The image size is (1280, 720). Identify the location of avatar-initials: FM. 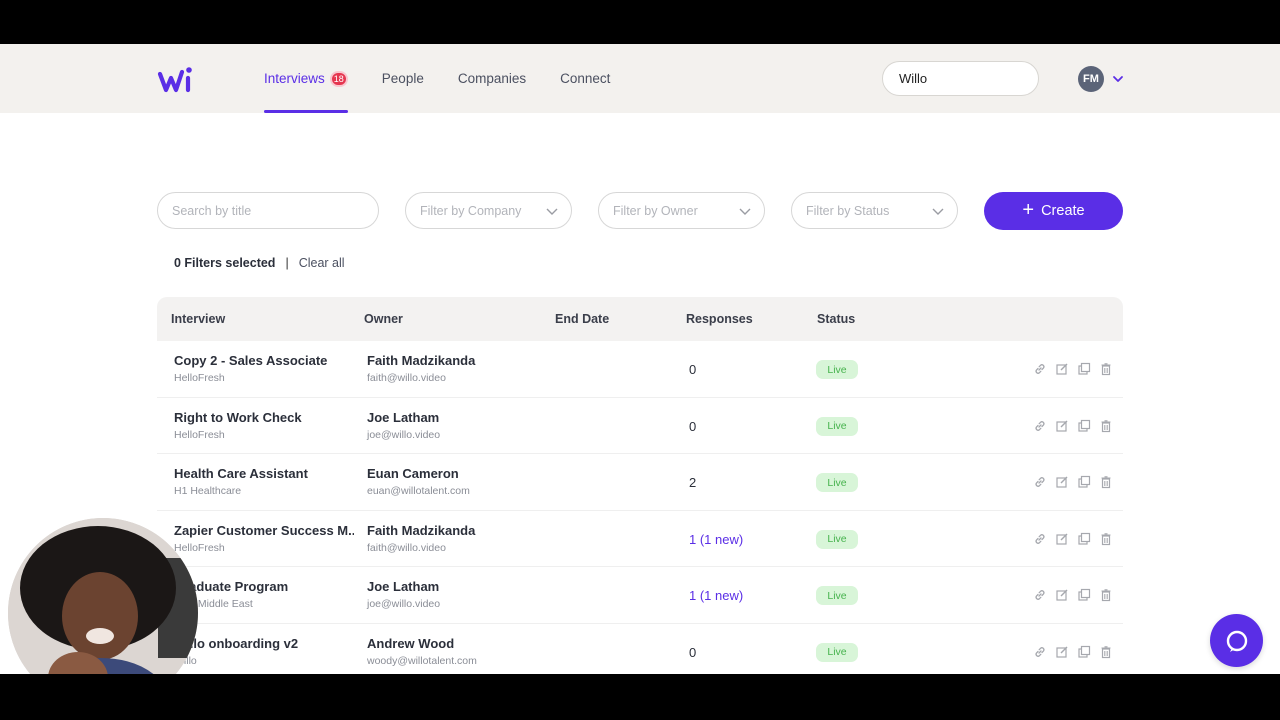
(1091, 79).